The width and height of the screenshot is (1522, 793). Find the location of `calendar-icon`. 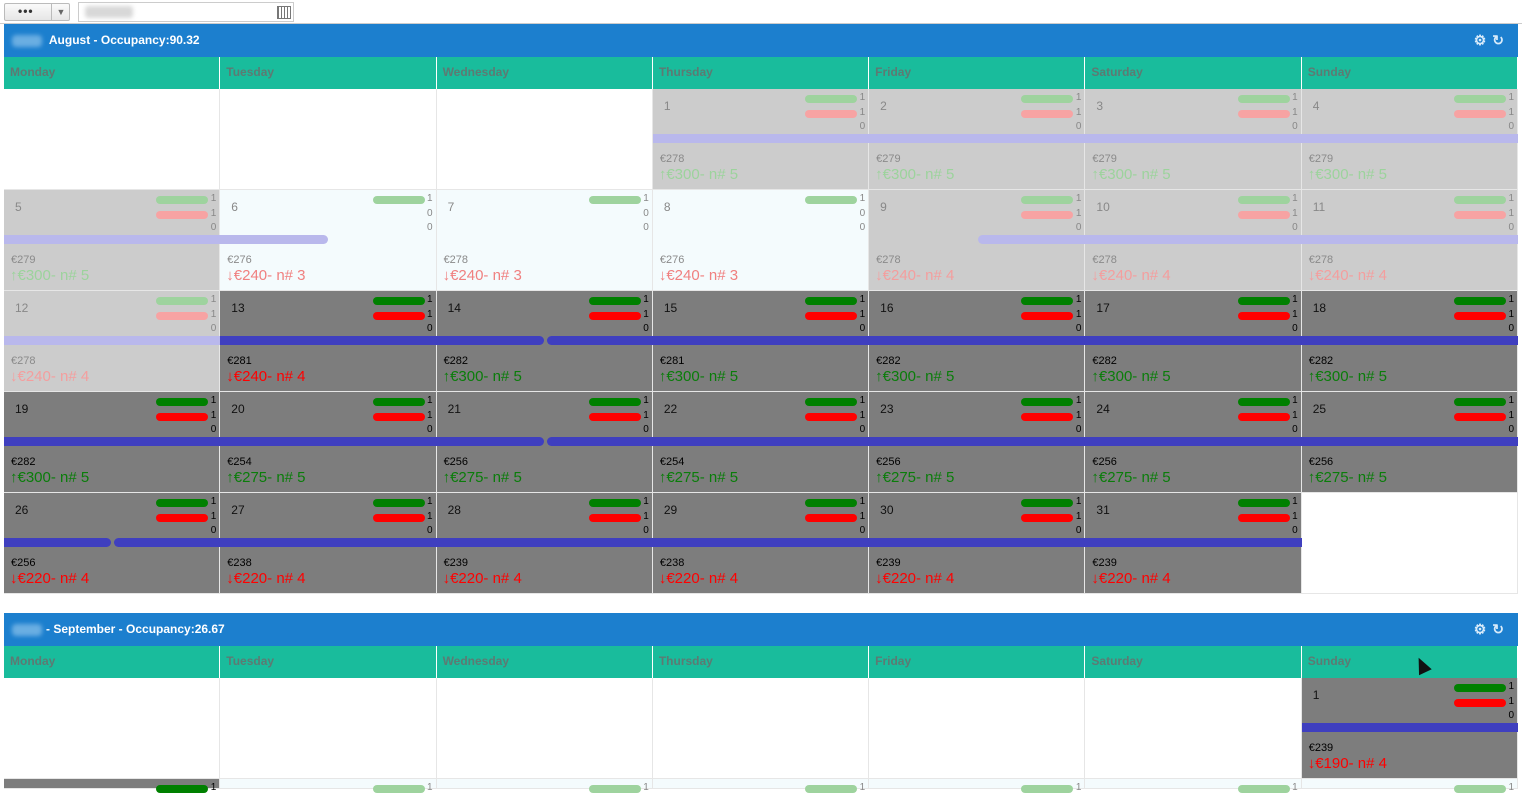

calendar-icon is located at coordinates (284, 12).